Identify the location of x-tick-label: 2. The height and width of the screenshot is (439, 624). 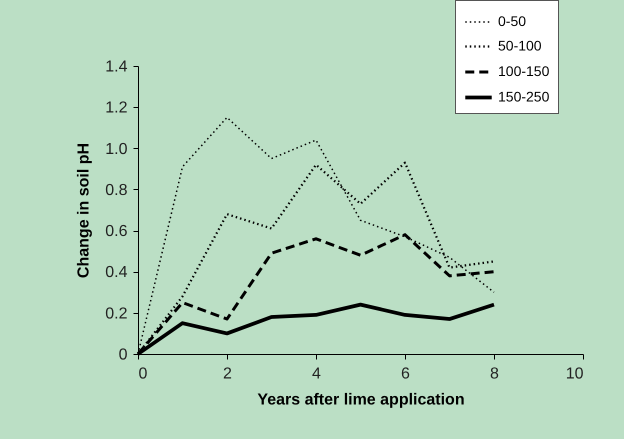
(227, 374).